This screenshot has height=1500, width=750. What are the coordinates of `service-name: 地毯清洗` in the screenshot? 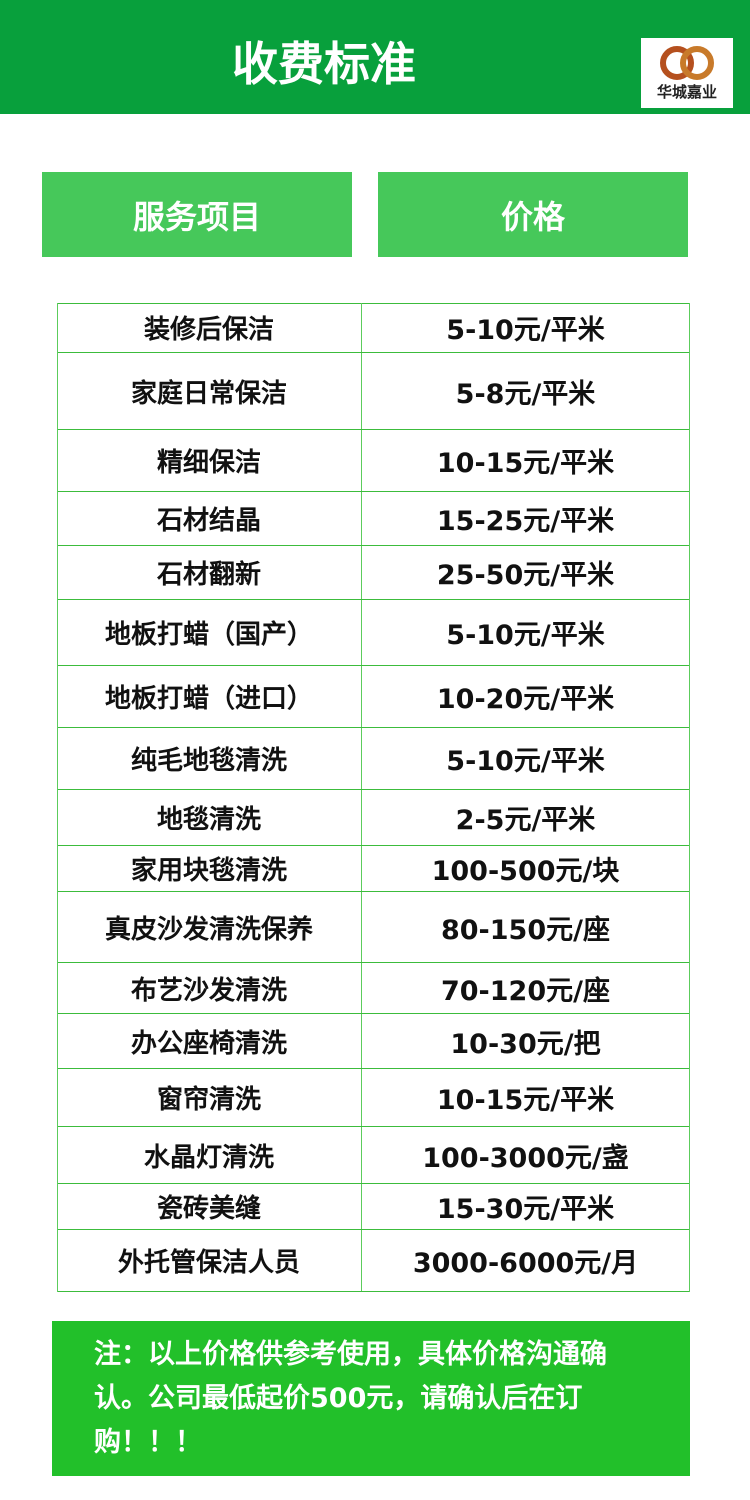 It's located at (209, 817).